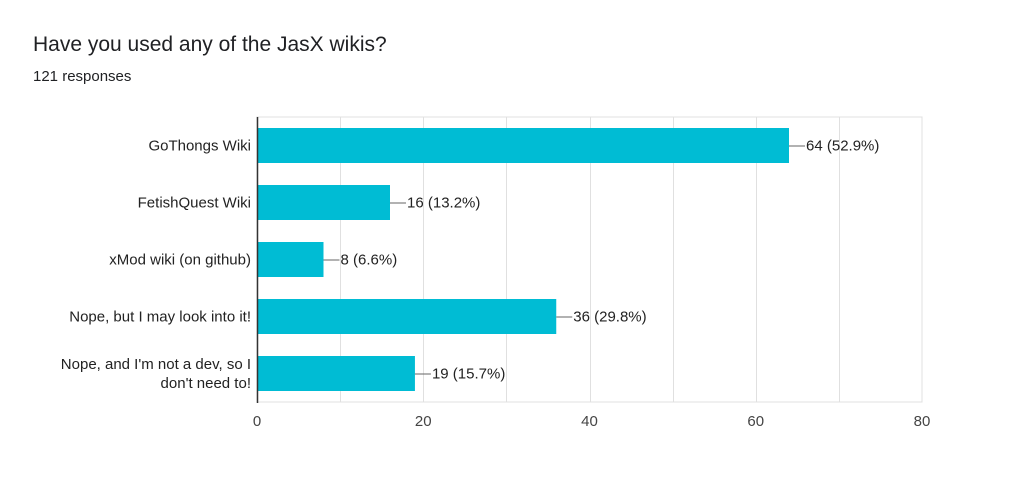  I want to click on value-label: 64 (52.9%), so click(842, 146).